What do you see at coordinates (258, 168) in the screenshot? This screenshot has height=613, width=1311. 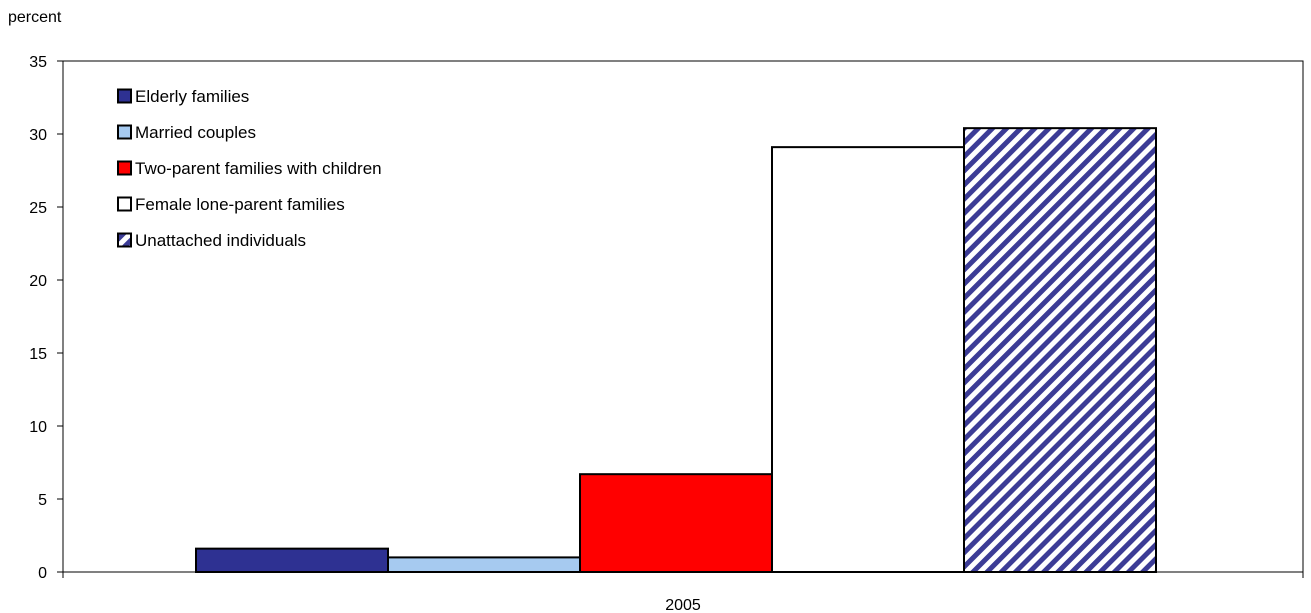 I see `legend-label: Two-parent families with children` at bounding box center [258, 168].